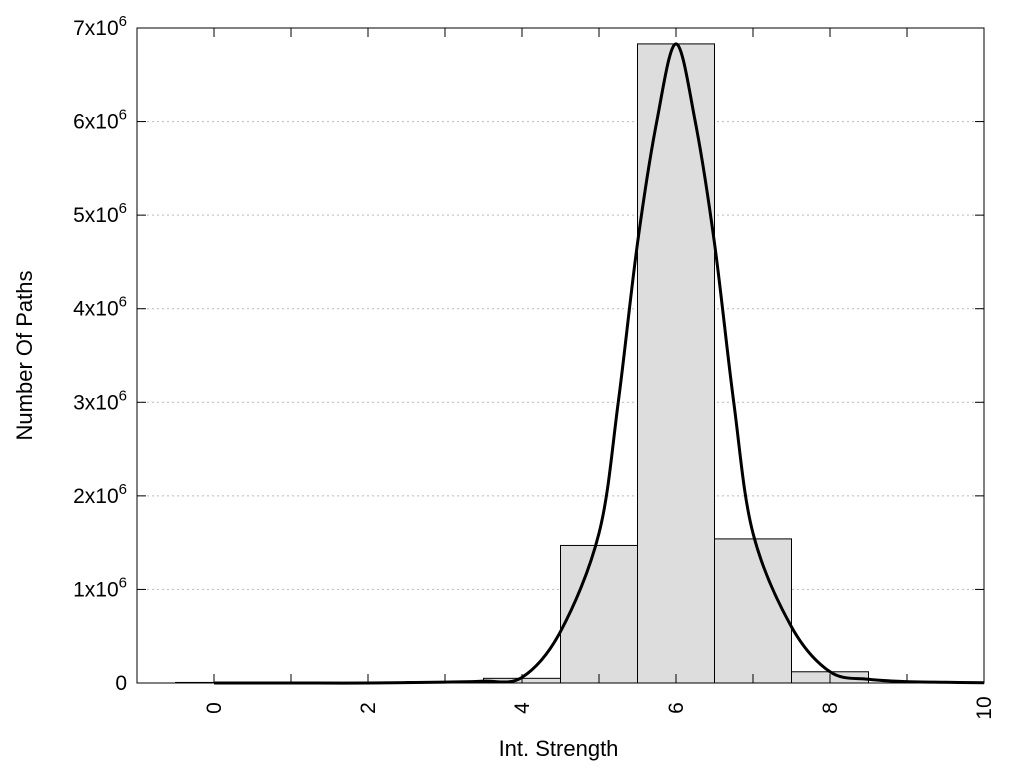 Image resolution: width=1024 pixels, height=768 pixels. I want to click on y-tick-base: 5x10, so click(96, 215).